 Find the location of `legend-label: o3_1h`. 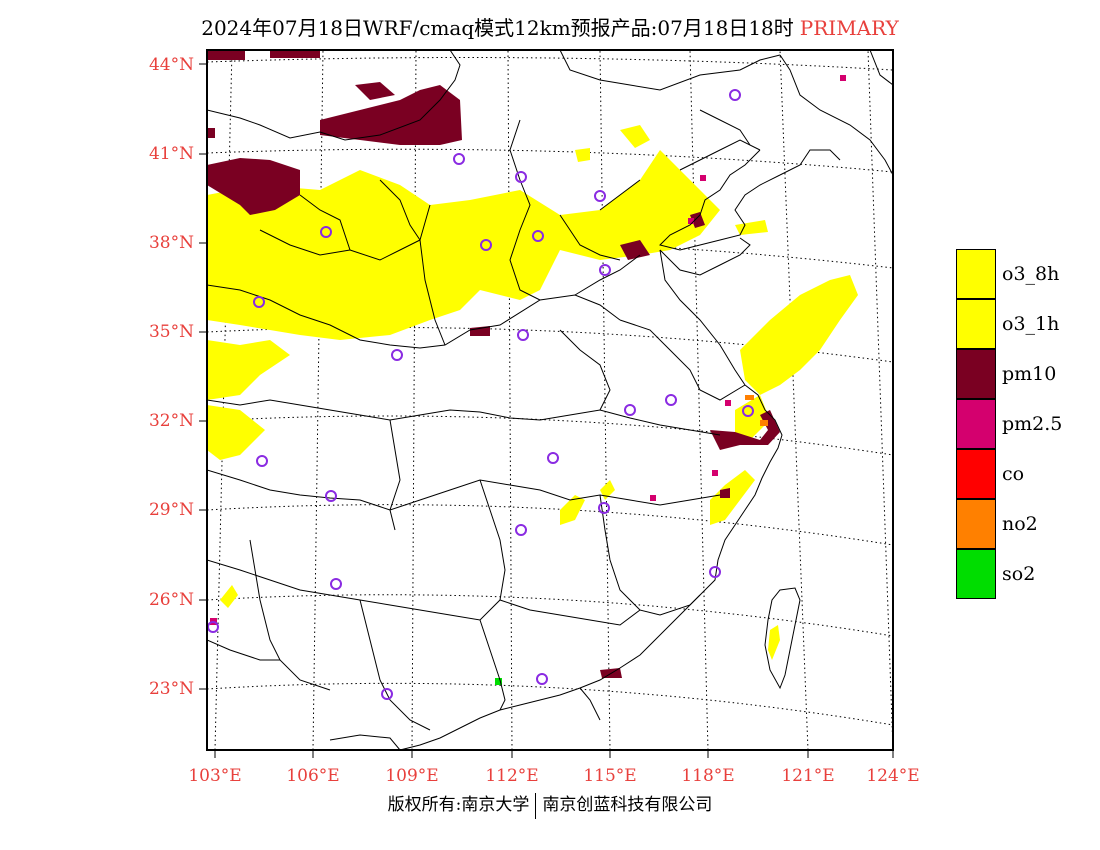

legend-label: o3_1h is located at coordinates (1031, 324).